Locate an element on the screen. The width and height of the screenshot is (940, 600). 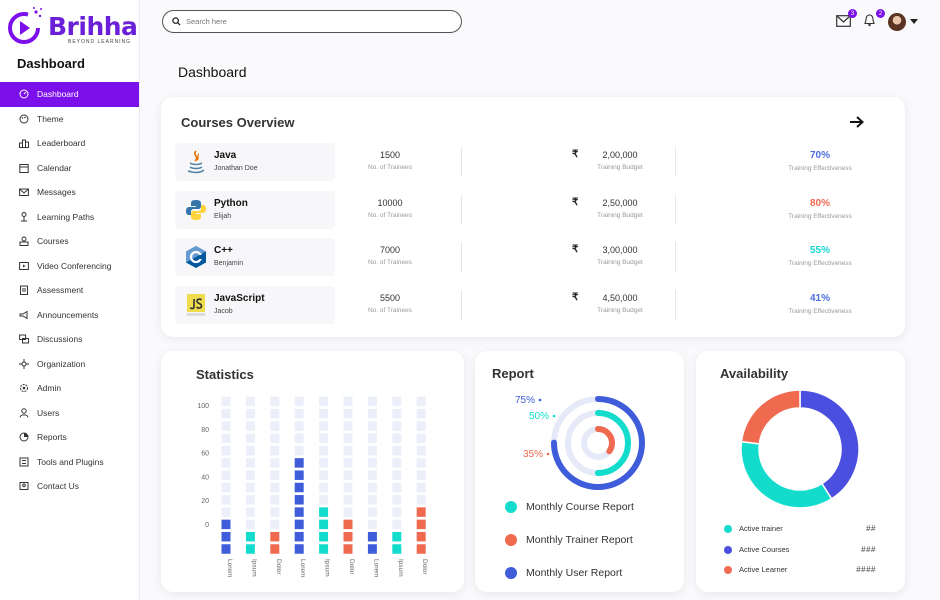
brand-logo: Brihha BEYOND LEARNING is located at coordinates (73, 25).